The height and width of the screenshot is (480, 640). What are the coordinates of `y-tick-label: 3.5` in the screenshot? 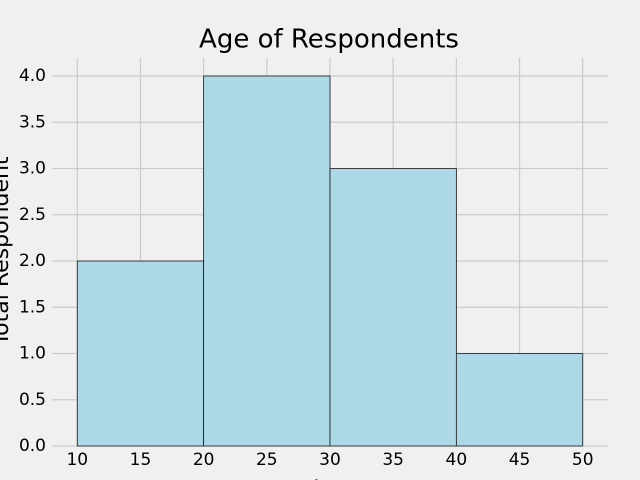 It's located at (32, 122).